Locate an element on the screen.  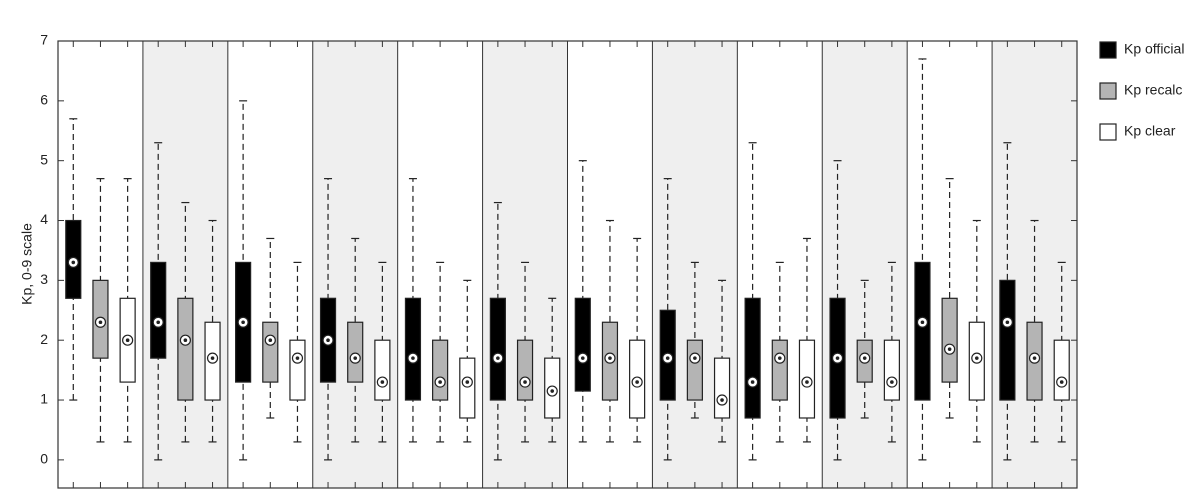
y-axis-label: Kp, 0-9 scale is located at coordinates (27, 264).